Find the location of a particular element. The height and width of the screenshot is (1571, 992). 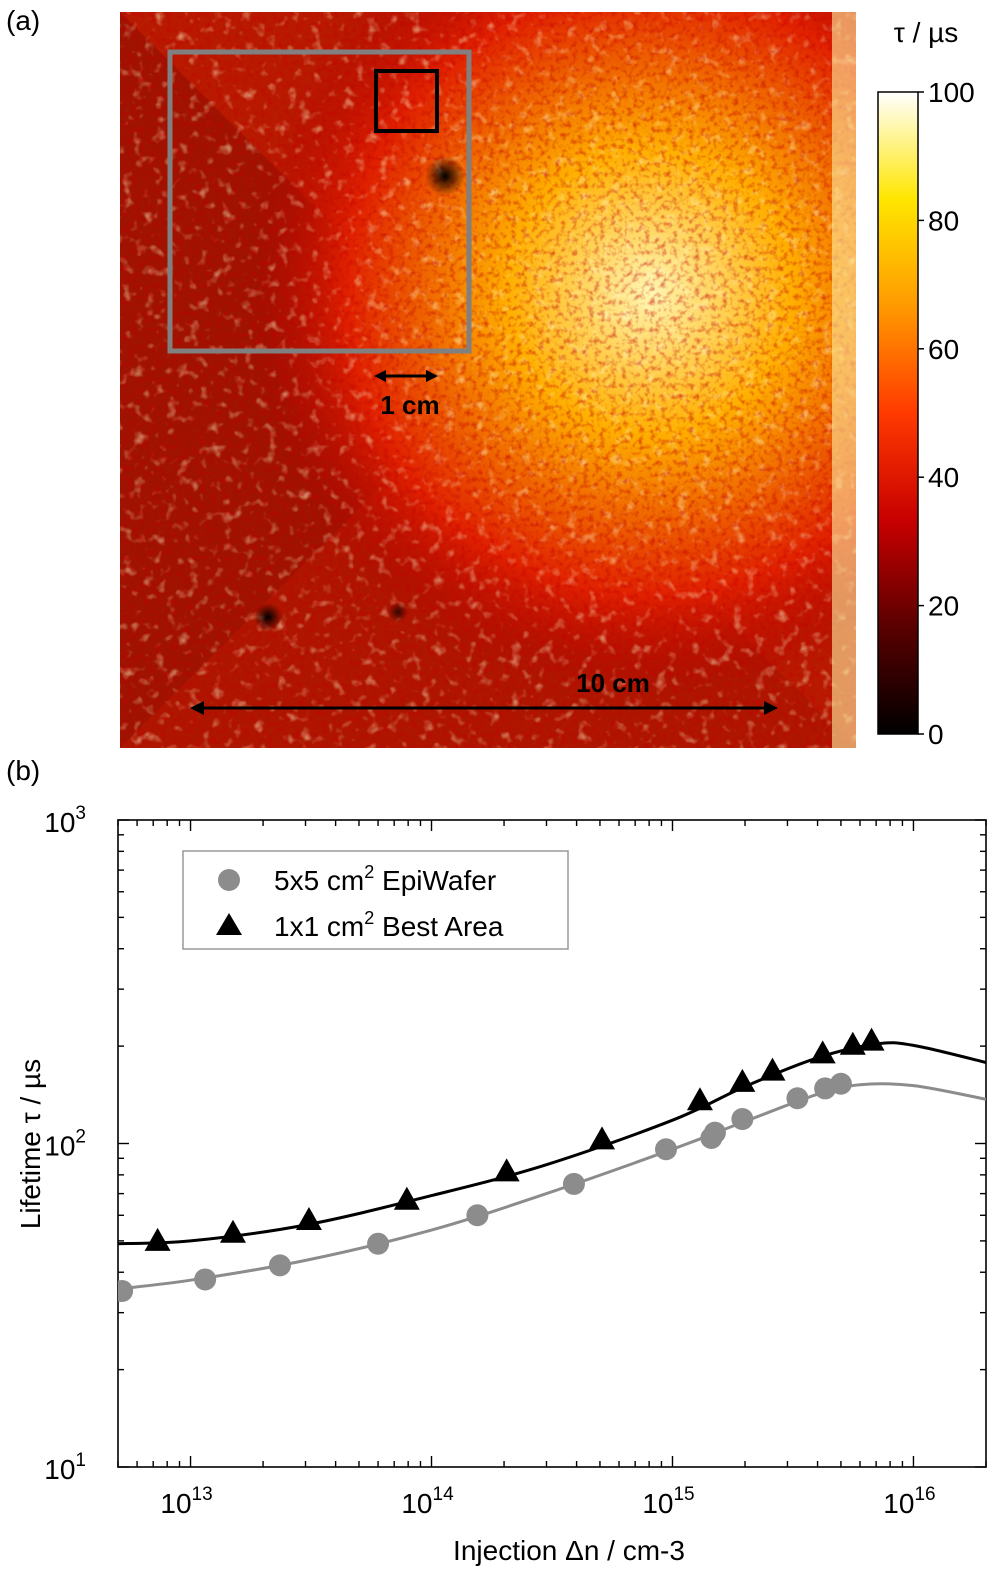

legend: 5x5 cm2 EpiWafer 1x1 cm2 Best Area is located at coordinates (375, 900).